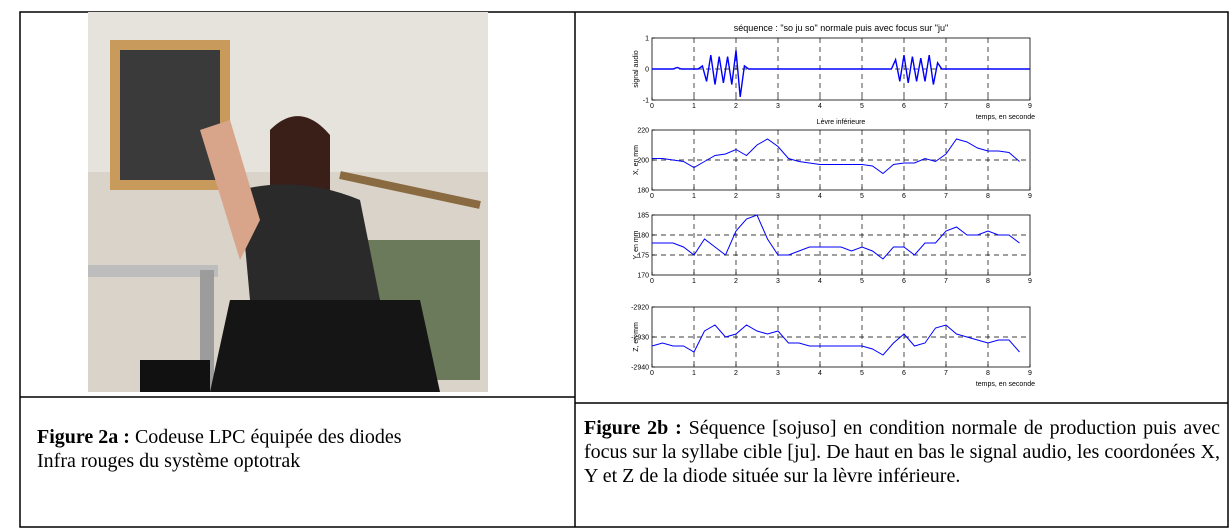 The image size is (1232, 531). What do you see at coordinates (640, 338) in the screenshot?
I see `y-tick-label: -2930` at bounding box center [640, 338].